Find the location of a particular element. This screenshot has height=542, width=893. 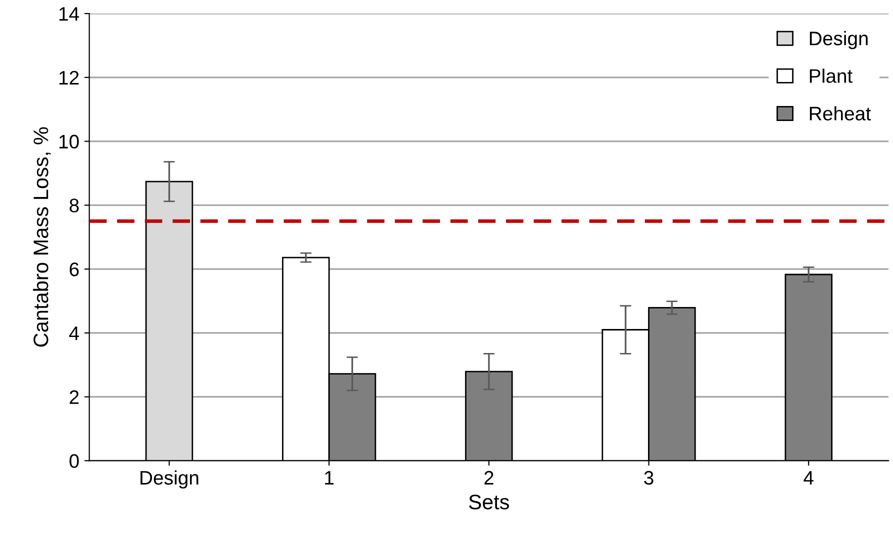

y-tick-label: 14 is located at coordinates (69, 14).